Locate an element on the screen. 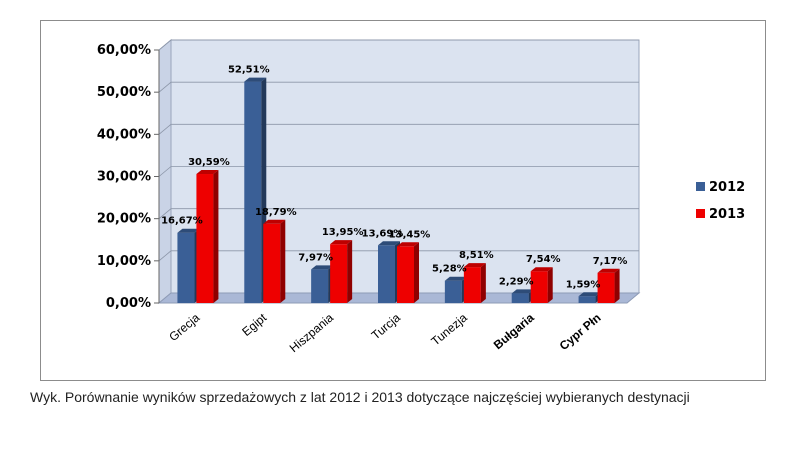  y-tick-label: 0,00% is located at coordinates (128, 303).